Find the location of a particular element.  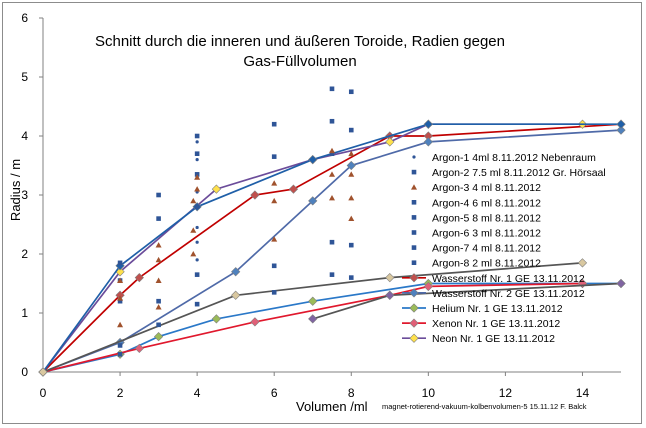

legend-label: Argon-3 4 ml 8.11.2012 is located at coordinates (486, 188).